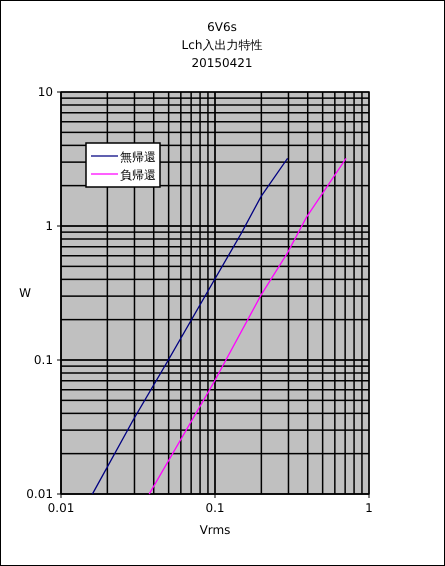 The image size is (445, 566). I want to click on chart-title: 6V6s Lch入出力特性 20150421, so click(222, 45).